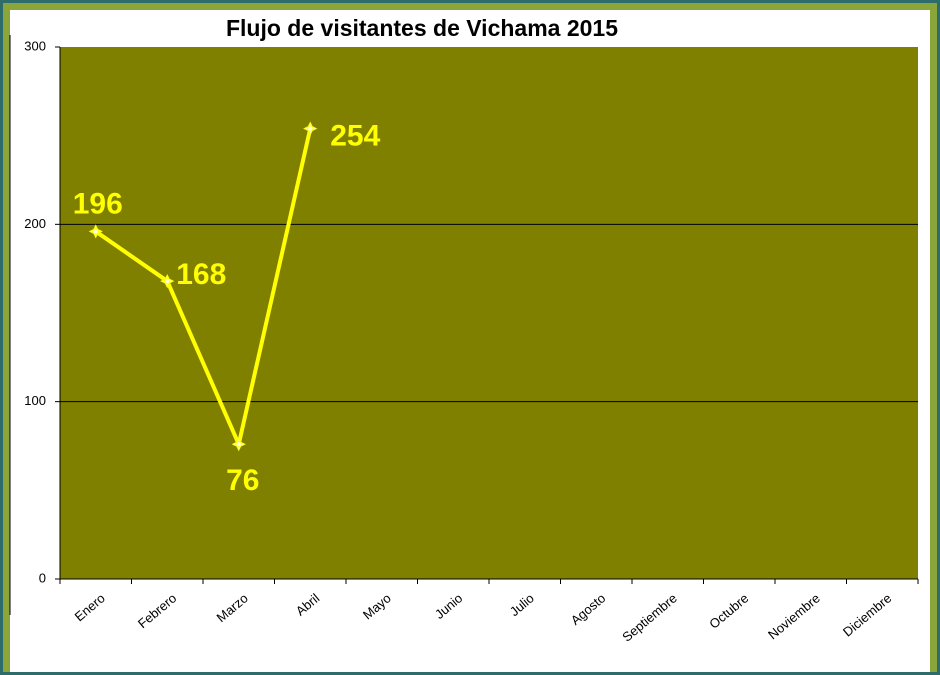 The height and width of the screenshot is (675, 940). What do you see at coordinates (355, 135) in the screenshot?
I see `data-label: 254` at bounding box center [355, 135].